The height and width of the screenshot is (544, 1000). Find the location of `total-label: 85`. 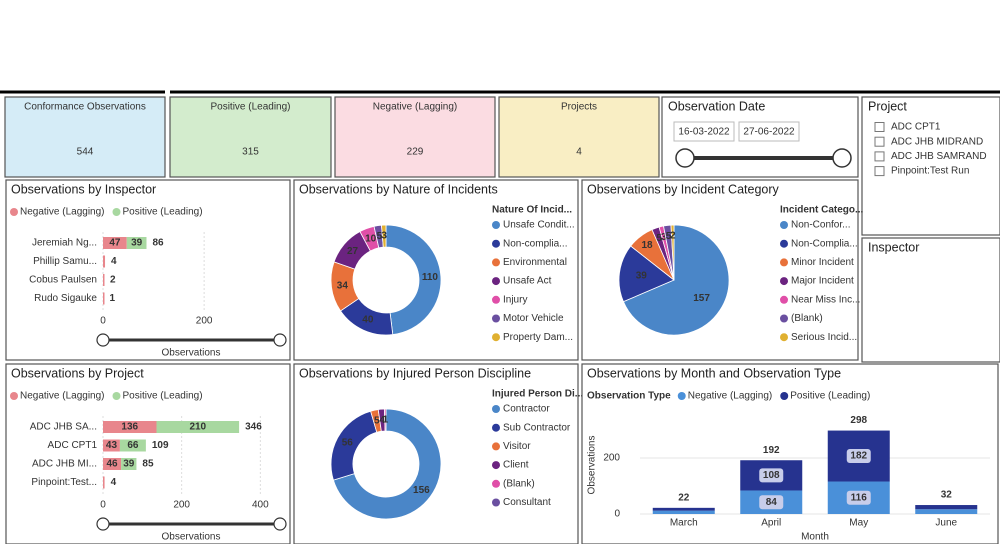

total-label: 85 is located at coordinates (148, 464).